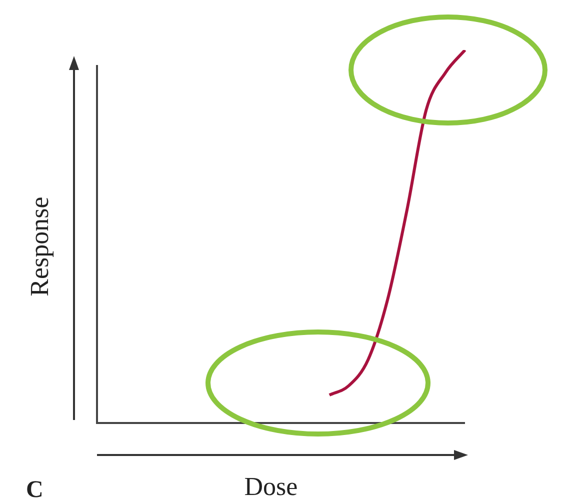  What do you see at coordinates (271, 486) in the screenshot?
I see `x-axis-title: Dose` at bounding box center [271, 486].